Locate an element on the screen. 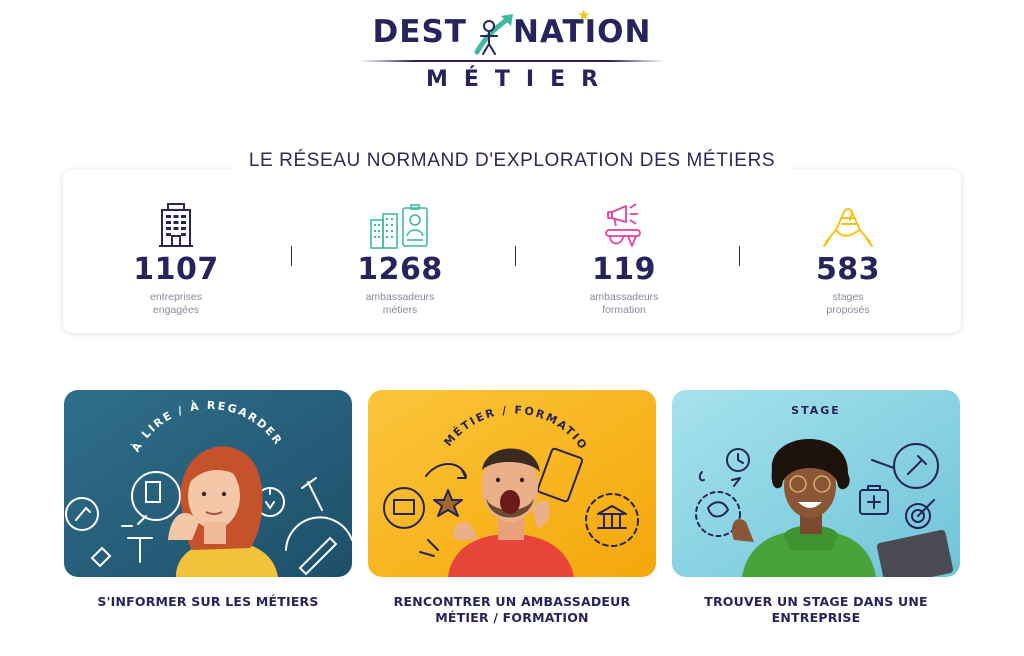  stat-value: 1268 is located at coordinates (400, 269).